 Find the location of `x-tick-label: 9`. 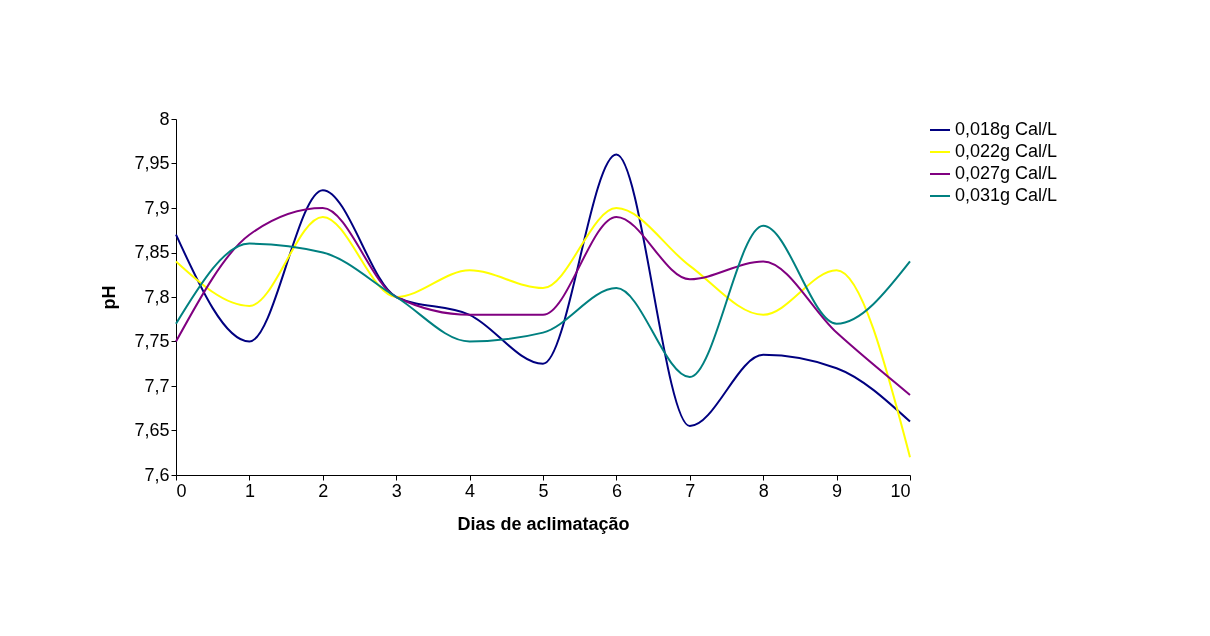

x-tick-label: 9 is located at coordinates (837, 490).